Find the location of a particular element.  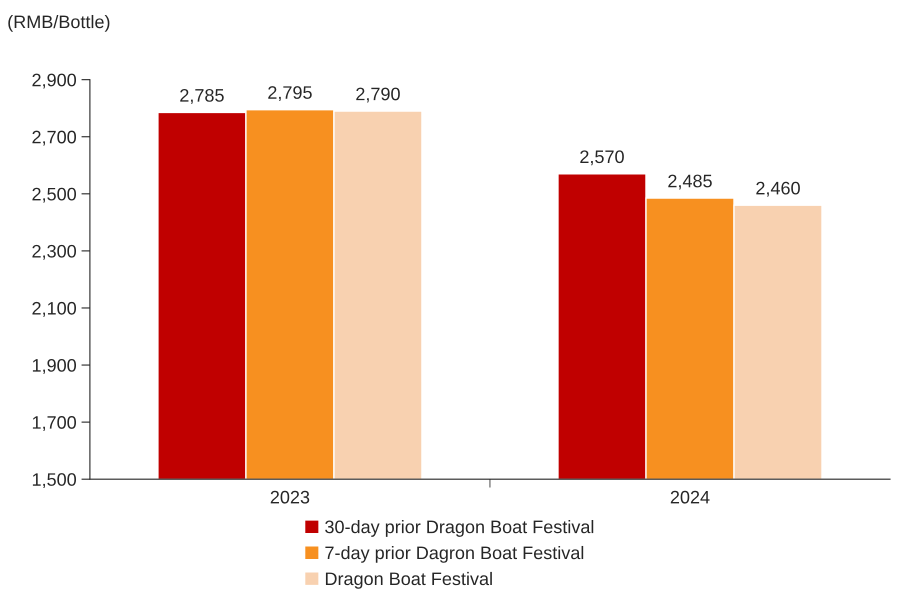

y-tick-label: 1,700 is located at coordinates (54, 423).